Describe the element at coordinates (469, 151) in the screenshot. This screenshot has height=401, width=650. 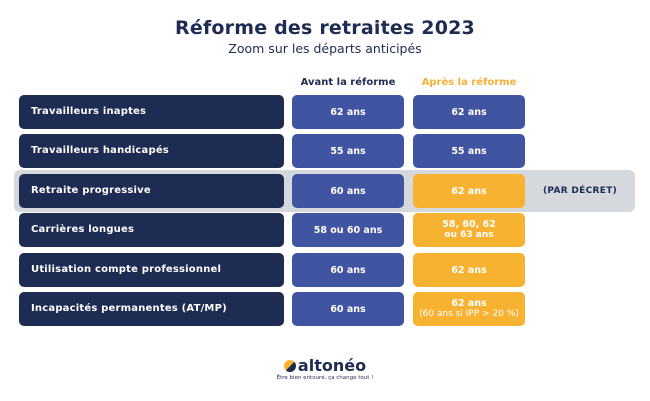
I see `cell-after: 55 ans` at that location.